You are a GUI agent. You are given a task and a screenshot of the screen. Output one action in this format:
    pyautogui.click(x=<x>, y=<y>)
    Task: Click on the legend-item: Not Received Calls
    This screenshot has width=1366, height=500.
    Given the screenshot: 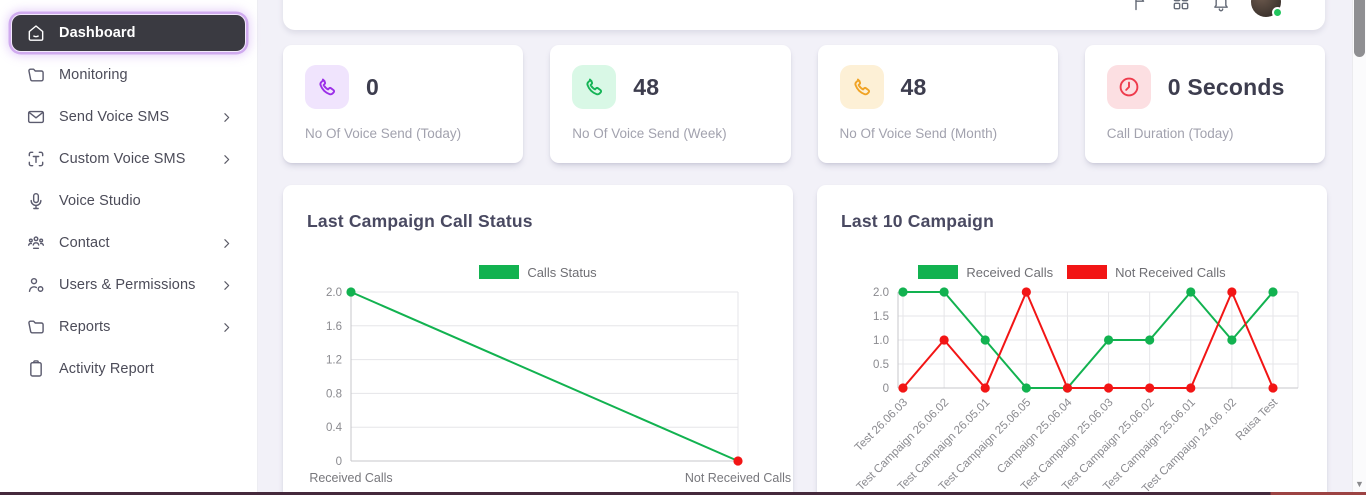 What is the action you would take?
    pyautogui.click(x=1146, y=272)
    